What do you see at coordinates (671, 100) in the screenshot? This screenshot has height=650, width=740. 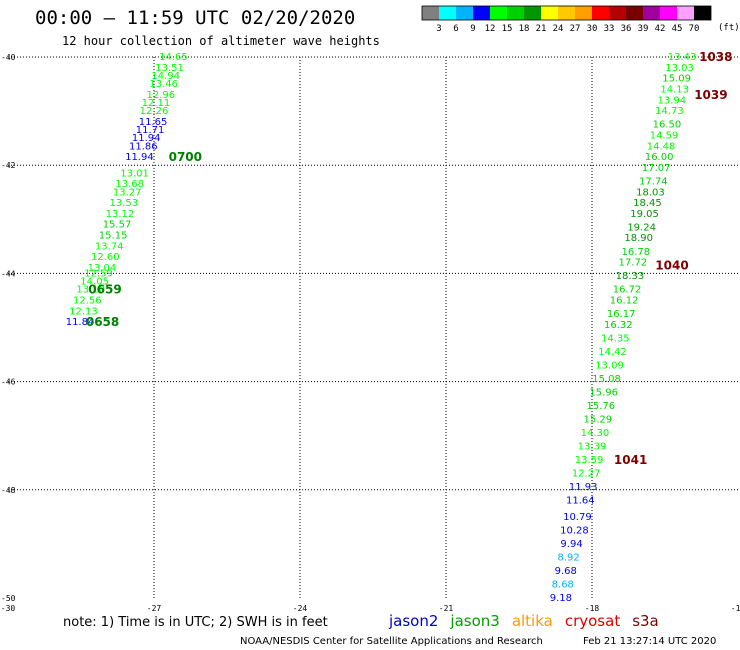 I see `swh-data-label: 13.94` at bounding box center [671, 100].